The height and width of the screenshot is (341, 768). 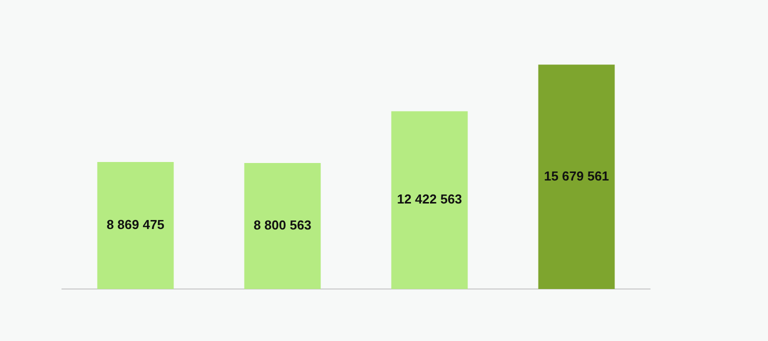 I want to click on data-label: 15 679 561, so click(x=577, y=176).